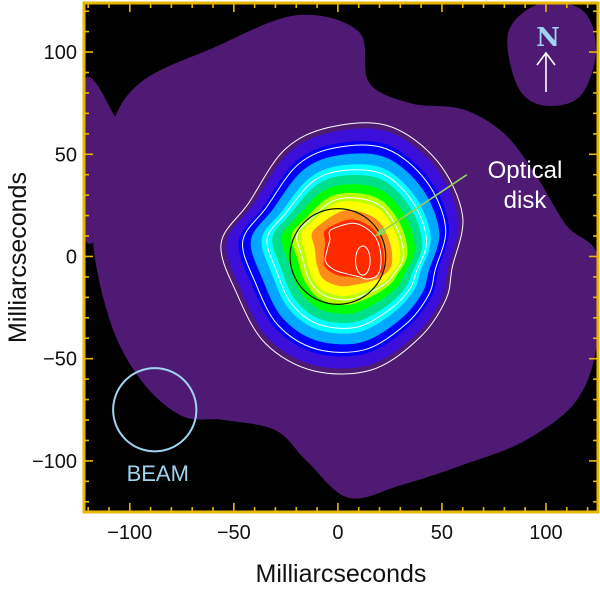  I want to click on x-axis-title: Milliarcseconds, so click(341, 574).